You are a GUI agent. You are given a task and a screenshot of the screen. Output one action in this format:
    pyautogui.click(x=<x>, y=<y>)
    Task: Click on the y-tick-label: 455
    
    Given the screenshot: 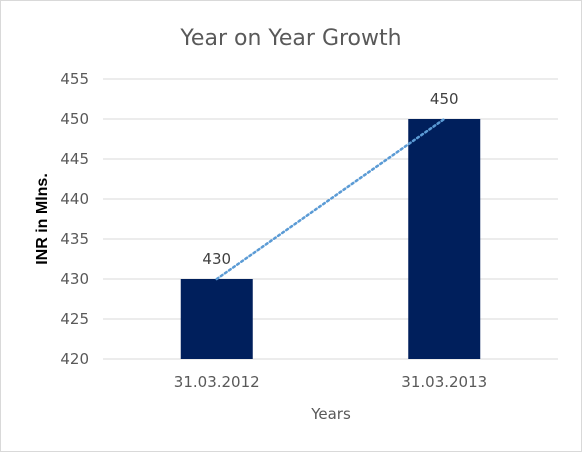 What is the action you would take?
    pyautogui.click(x=74, y=79)
    